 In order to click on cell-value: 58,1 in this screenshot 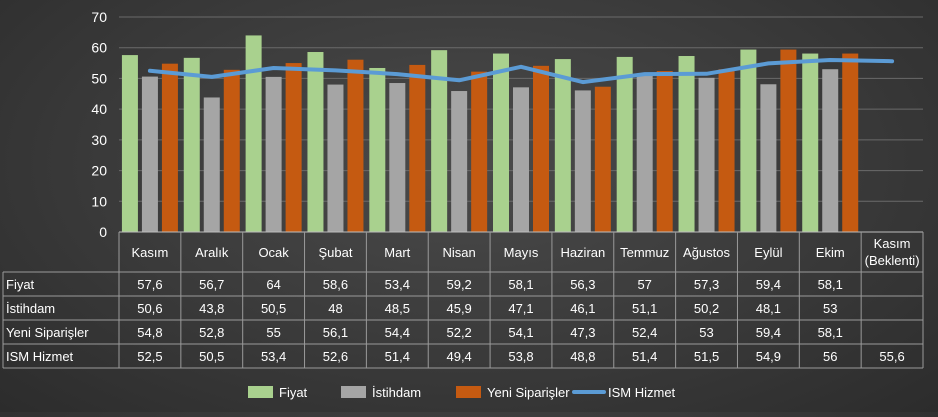, I will do `click(830, 284)`.